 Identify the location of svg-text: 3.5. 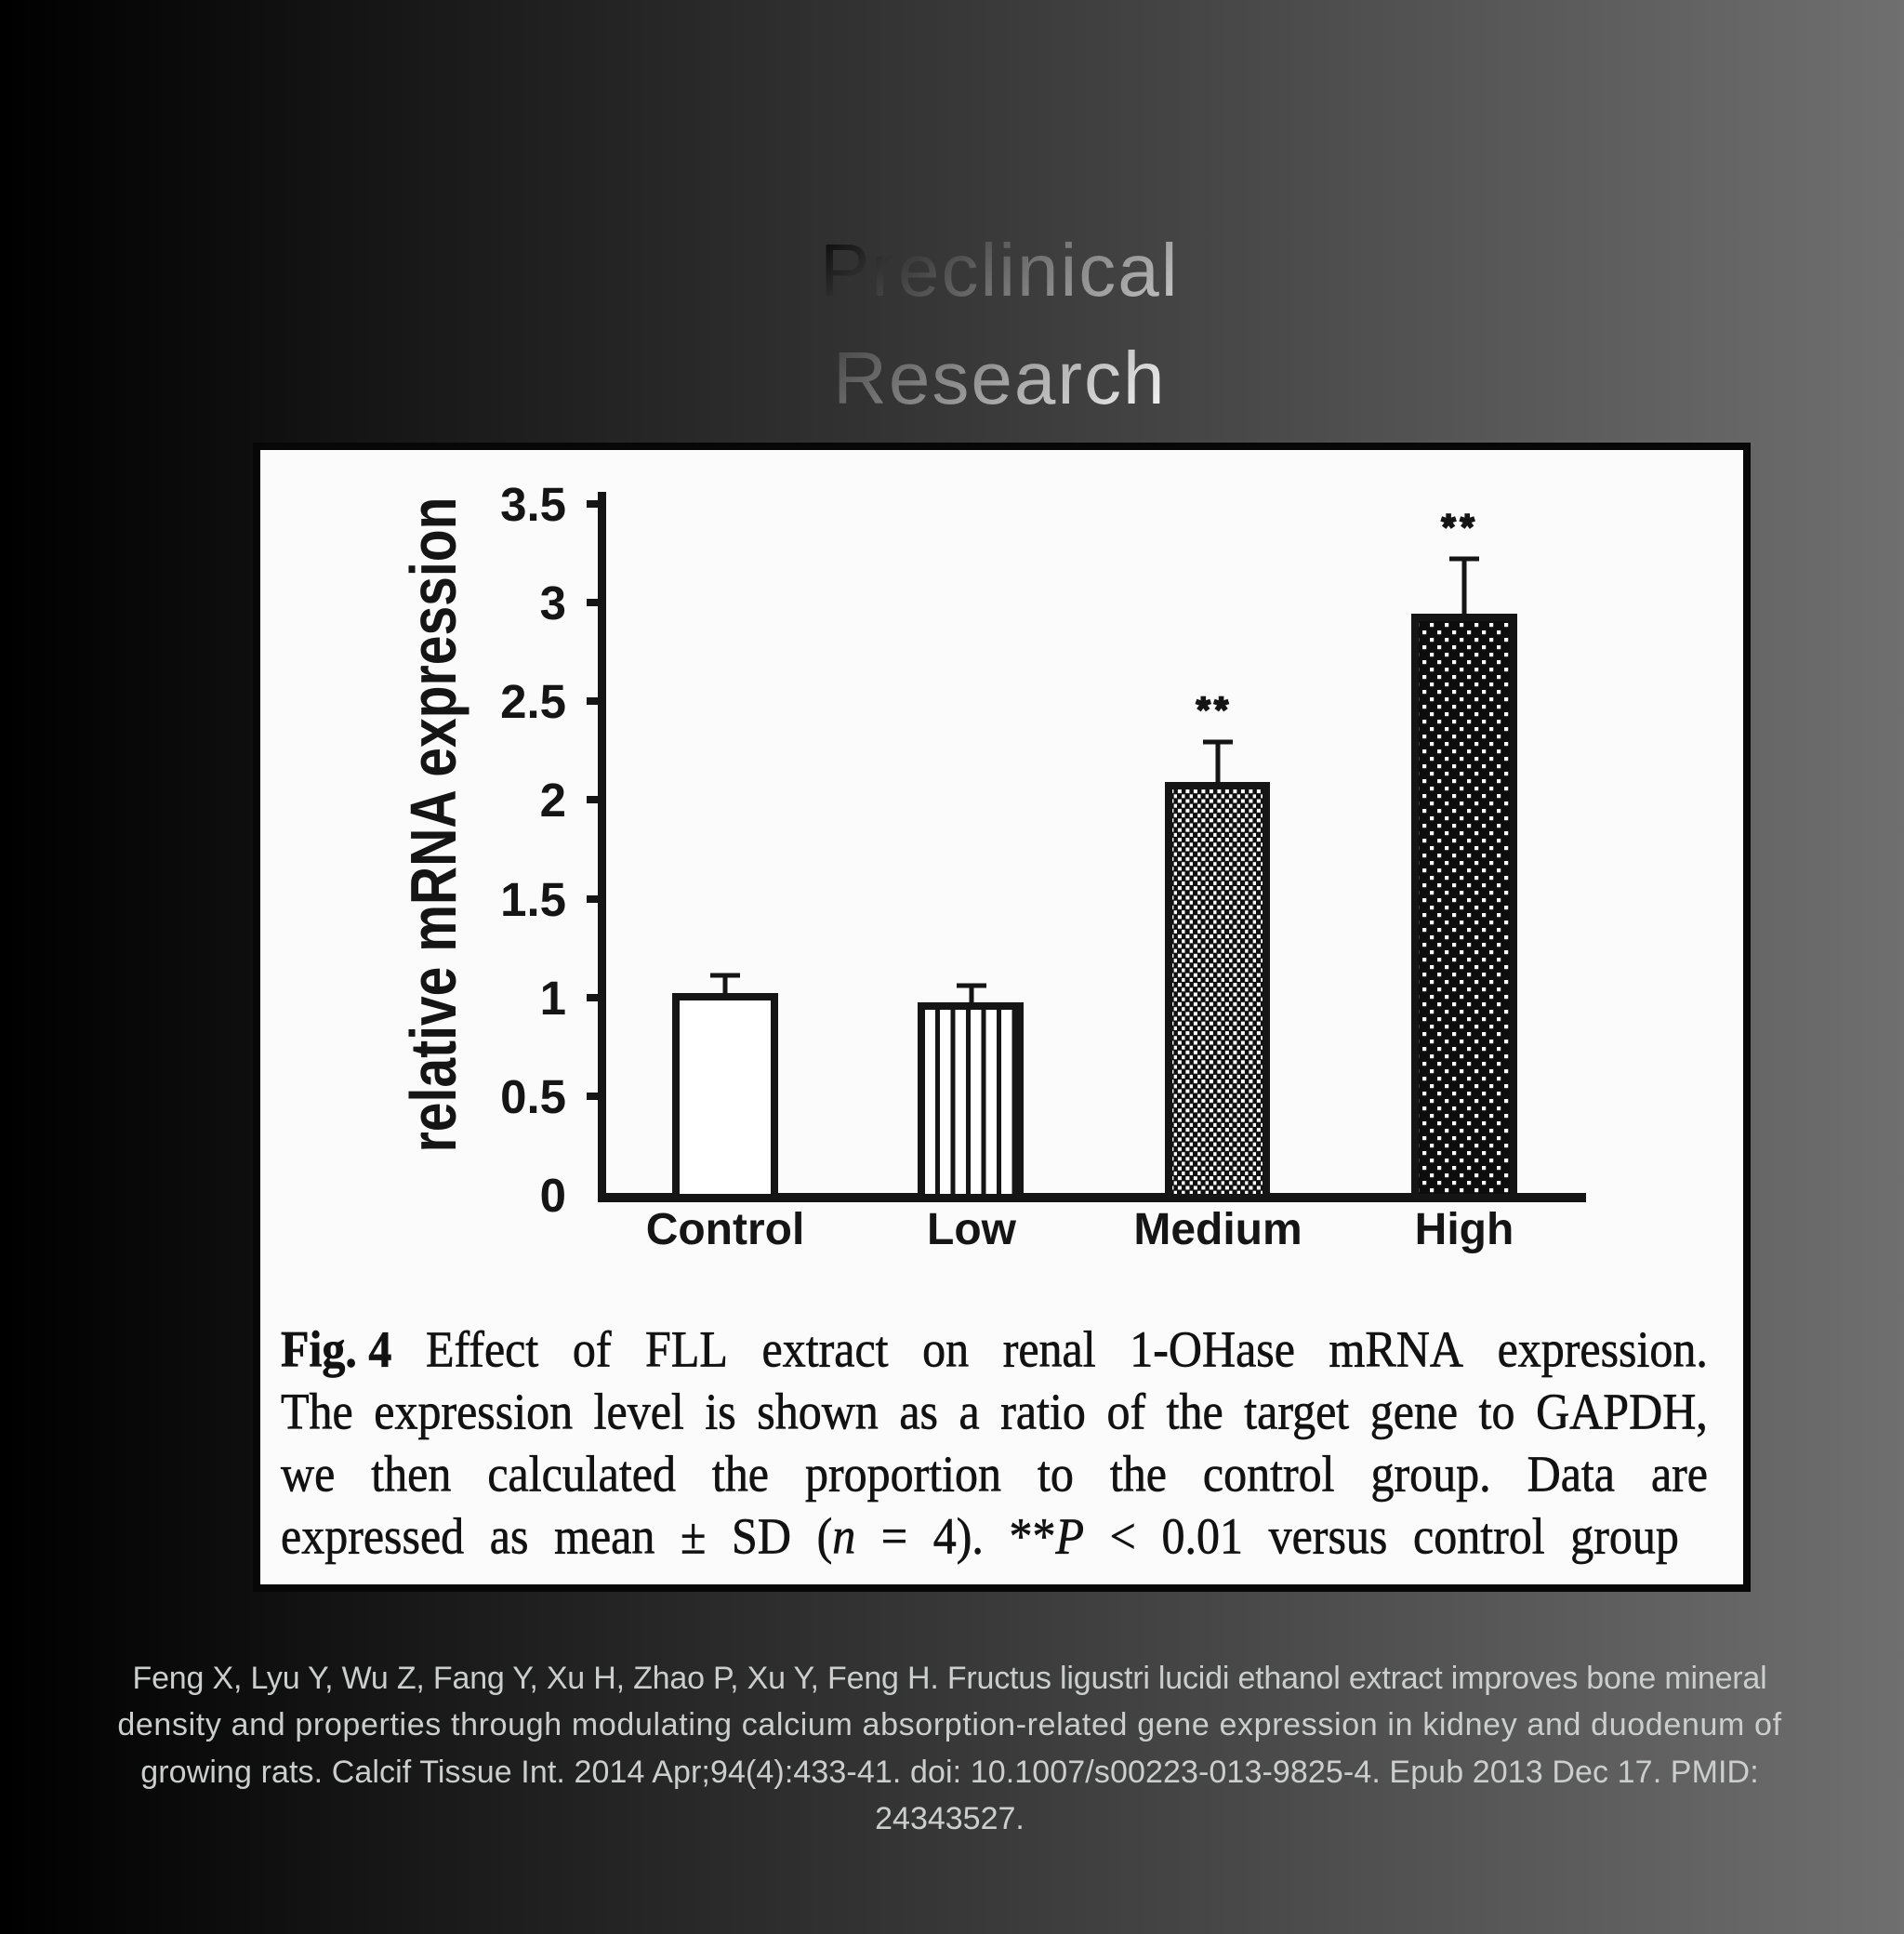
(533, 505).